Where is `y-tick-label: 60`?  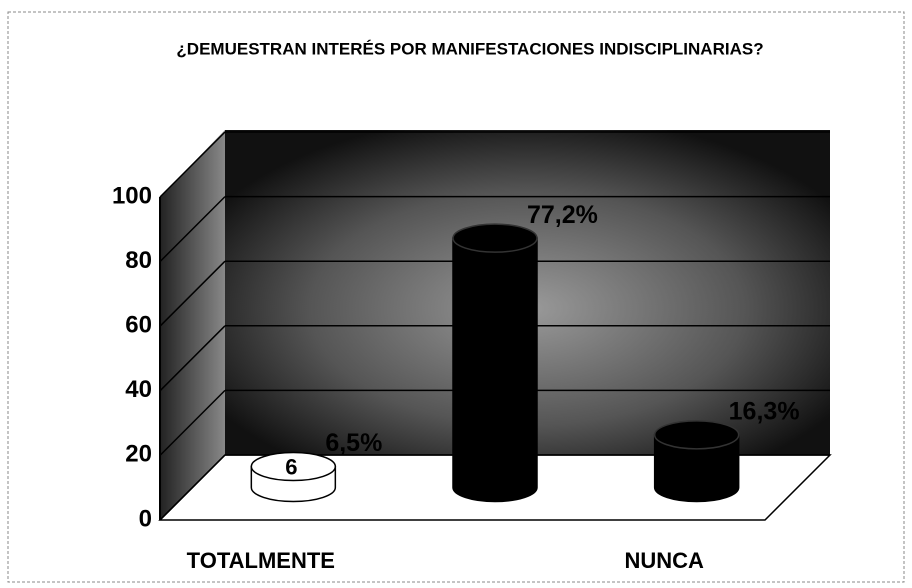 y-tick-label: 60 is located at coordinates (138, 325).